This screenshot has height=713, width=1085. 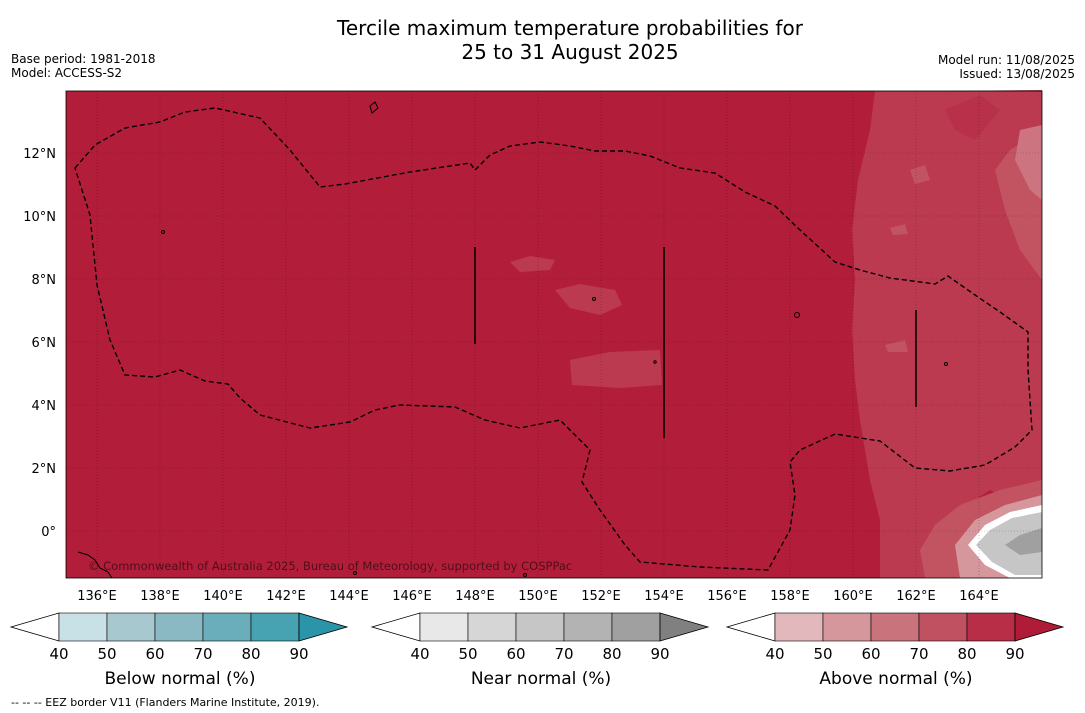 I want to click on legend-title-above: Above normal (%), so click(x=896, y=679).